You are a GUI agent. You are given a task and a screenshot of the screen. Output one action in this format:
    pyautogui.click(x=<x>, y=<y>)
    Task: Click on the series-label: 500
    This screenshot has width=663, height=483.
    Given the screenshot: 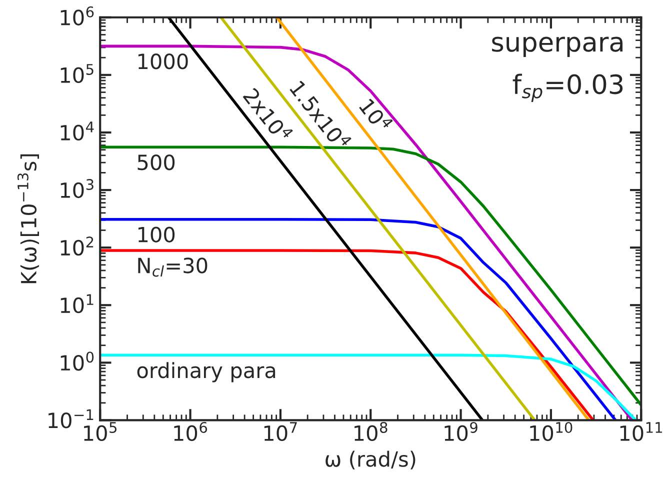 What is the action you would take?
    pyautogui.click(x=156, y=162)
    